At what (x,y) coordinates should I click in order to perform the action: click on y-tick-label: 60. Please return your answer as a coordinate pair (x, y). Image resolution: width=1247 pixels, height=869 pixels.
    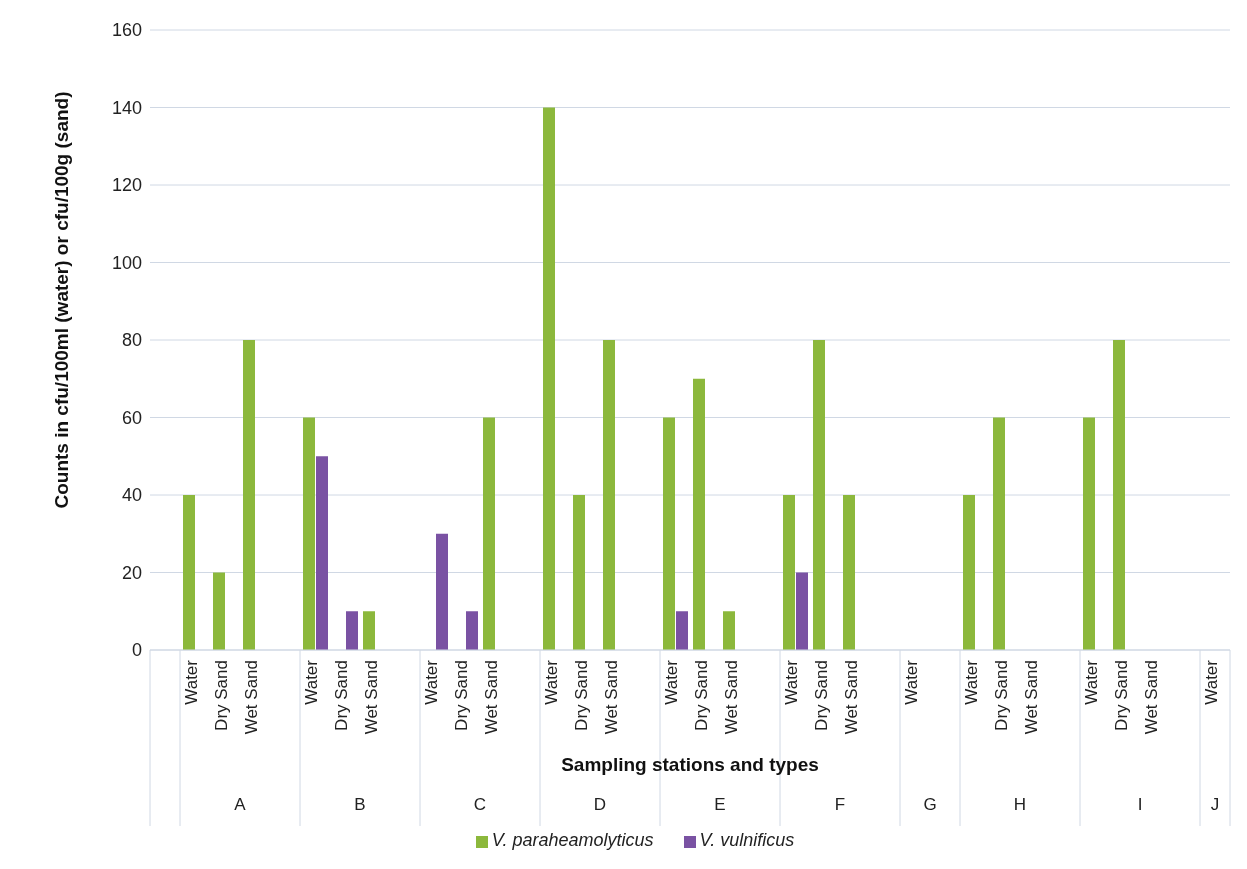
    Looking at the image, I should click on (131, 417).